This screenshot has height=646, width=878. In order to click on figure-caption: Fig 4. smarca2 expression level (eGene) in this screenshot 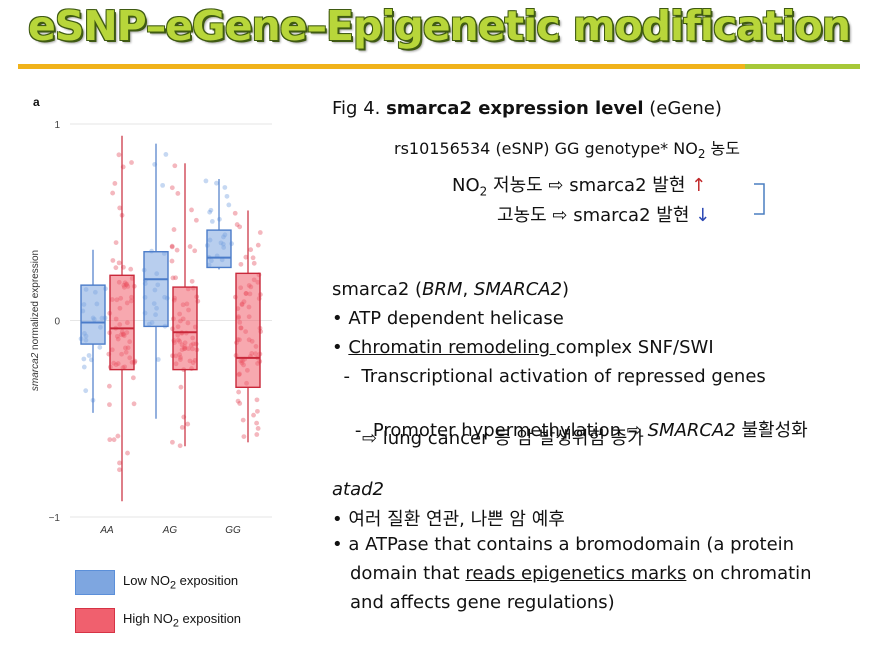, I will do `click(527, 108)`.